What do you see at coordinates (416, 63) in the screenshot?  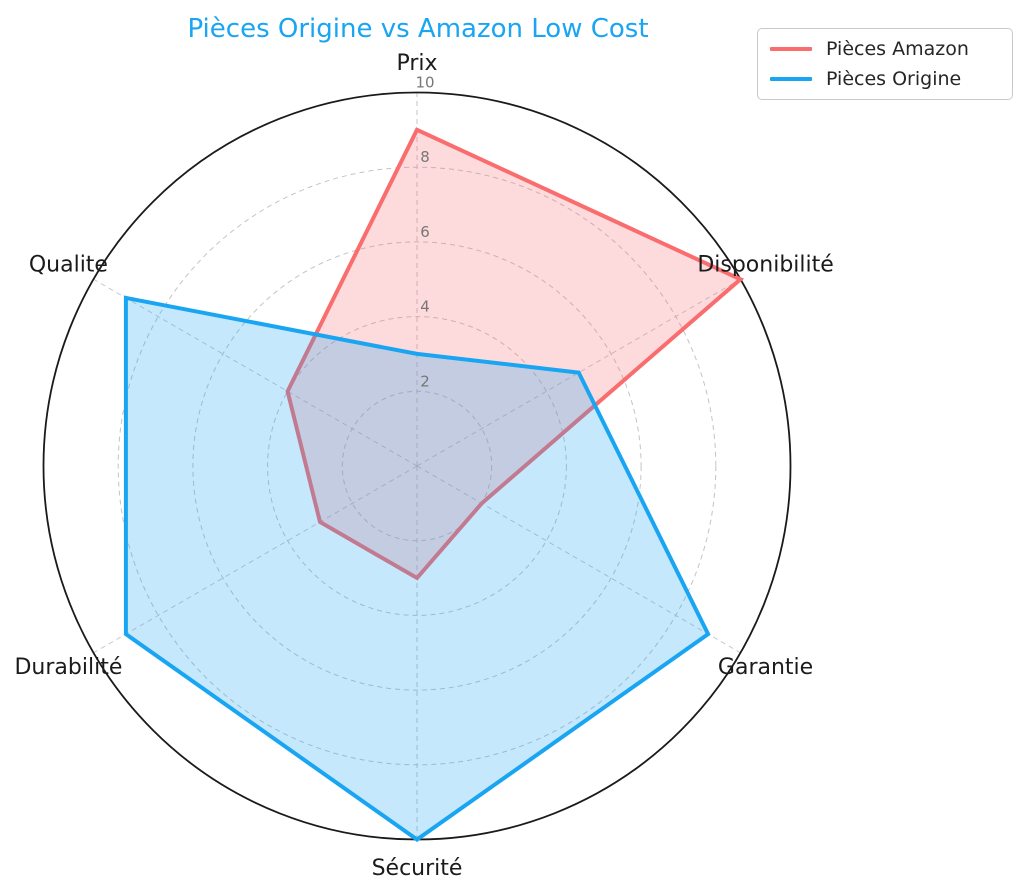 I see `category-label: Prix` at bounding box center [416, 63].